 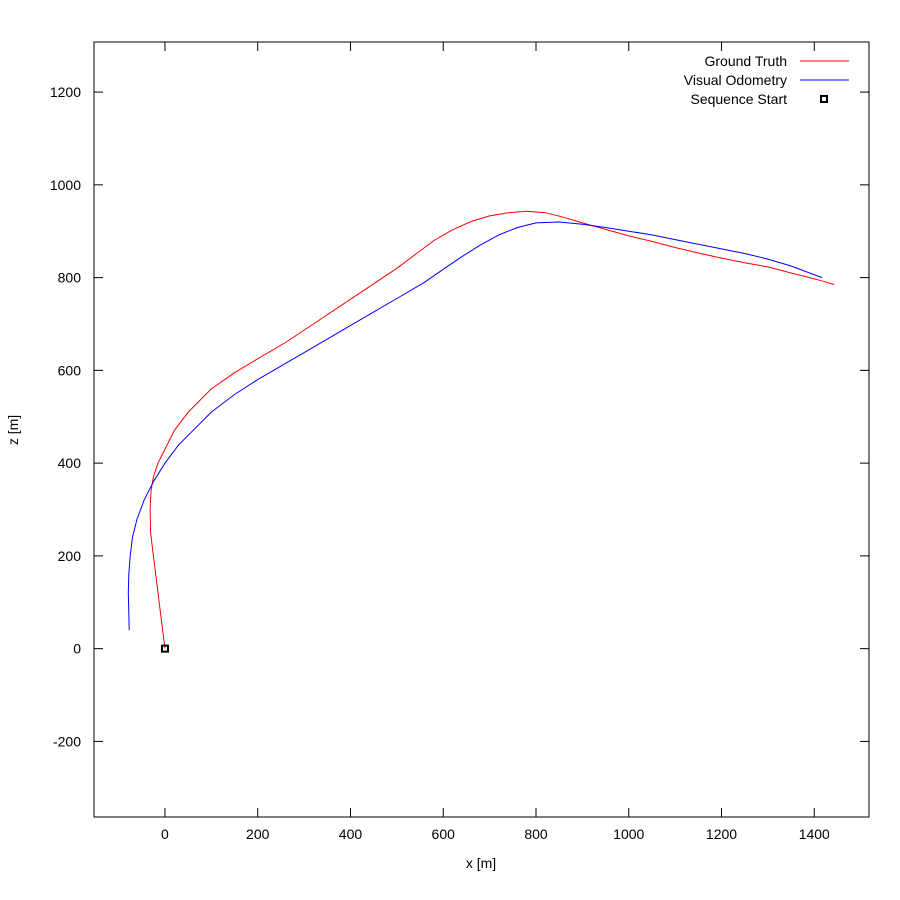 What do you see at coordinates (67, 741) in the screenshot?
I see `y-tick-label: -200` at bounding box center [67, 741].